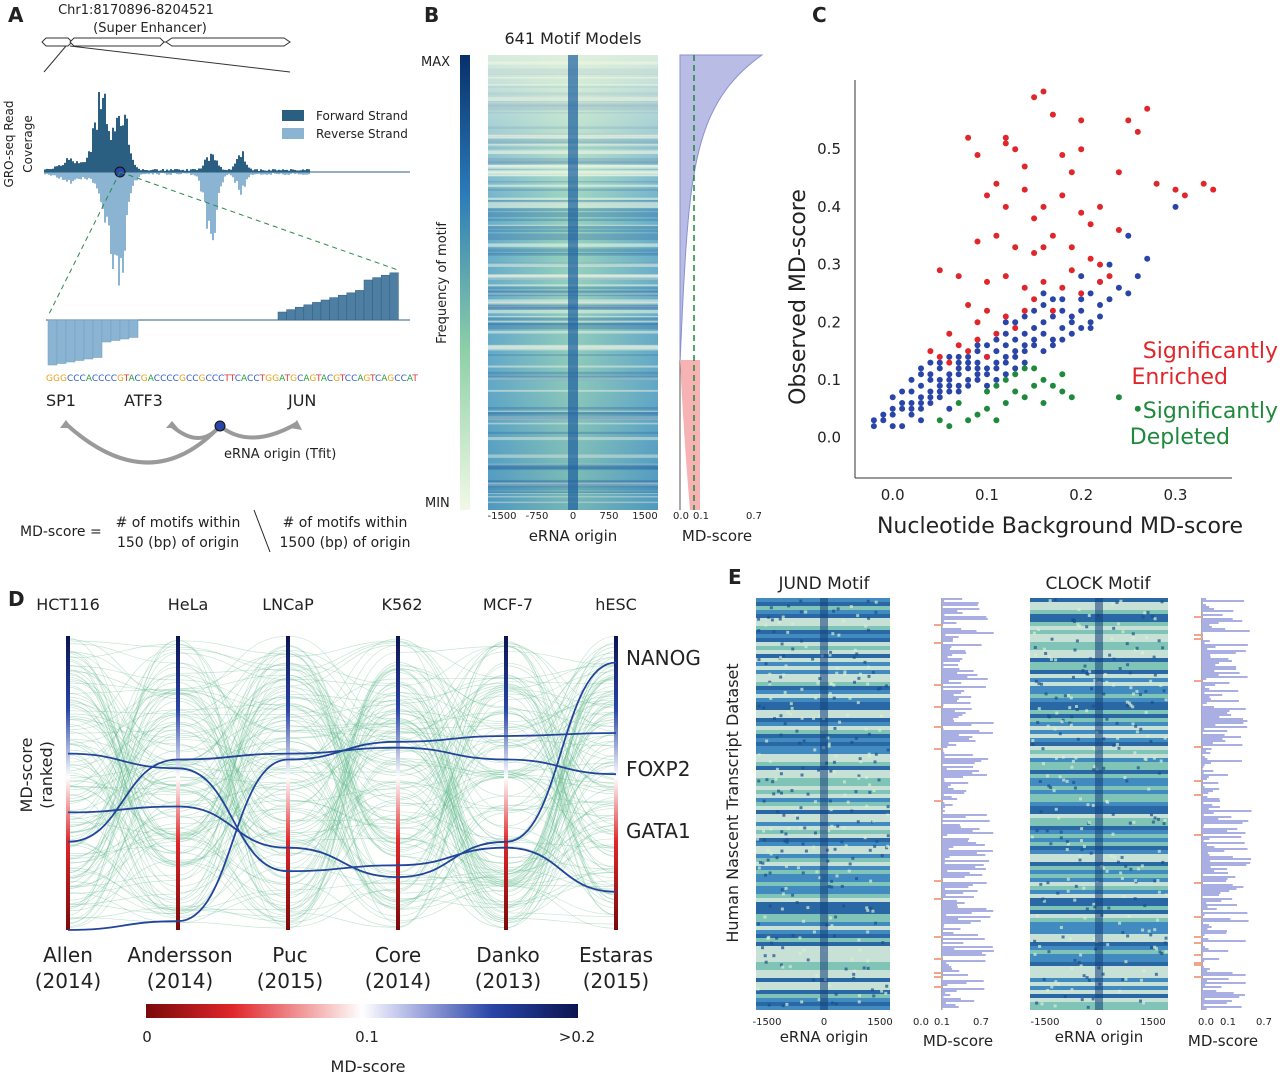 This screenshot has height=1076, width=1280. What do you see at coordinates (717, 536) in the screenshot?
I see `md-xlabel: MD-score` at bounding box center [717, 536].